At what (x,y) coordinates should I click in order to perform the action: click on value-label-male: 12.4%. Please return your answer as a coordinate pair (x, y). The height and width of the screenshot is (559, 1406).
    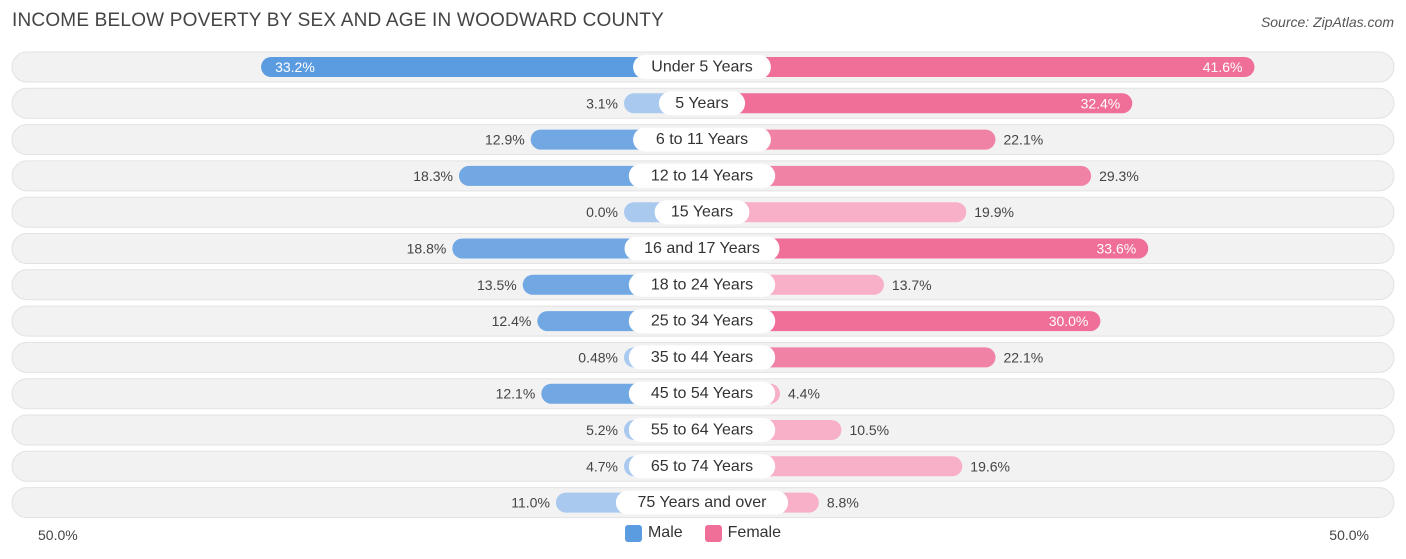
    Looking at the image, I should click on (512, 321).